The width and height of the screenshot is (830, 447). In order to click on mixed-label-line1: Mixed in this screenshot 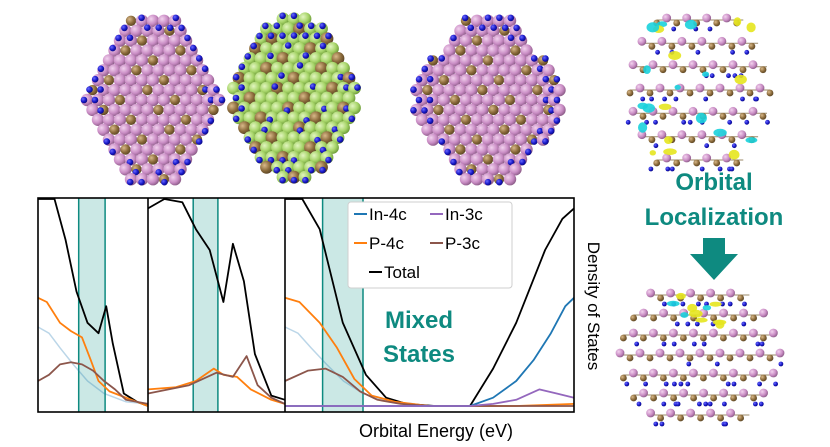, I will do `click(419, 320)`.